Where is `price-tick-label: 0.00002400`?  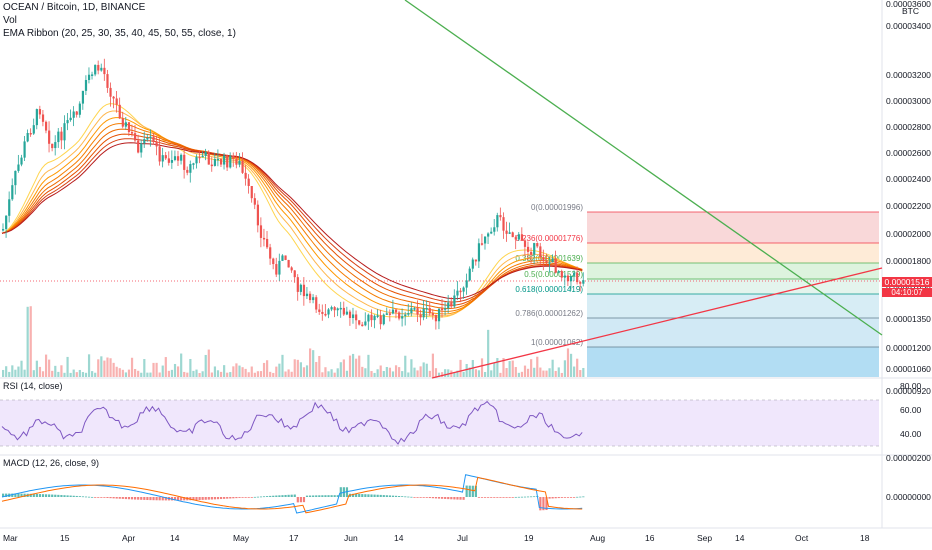
price-tick-label: 0.00002400 is located at coordinates (908, 179).